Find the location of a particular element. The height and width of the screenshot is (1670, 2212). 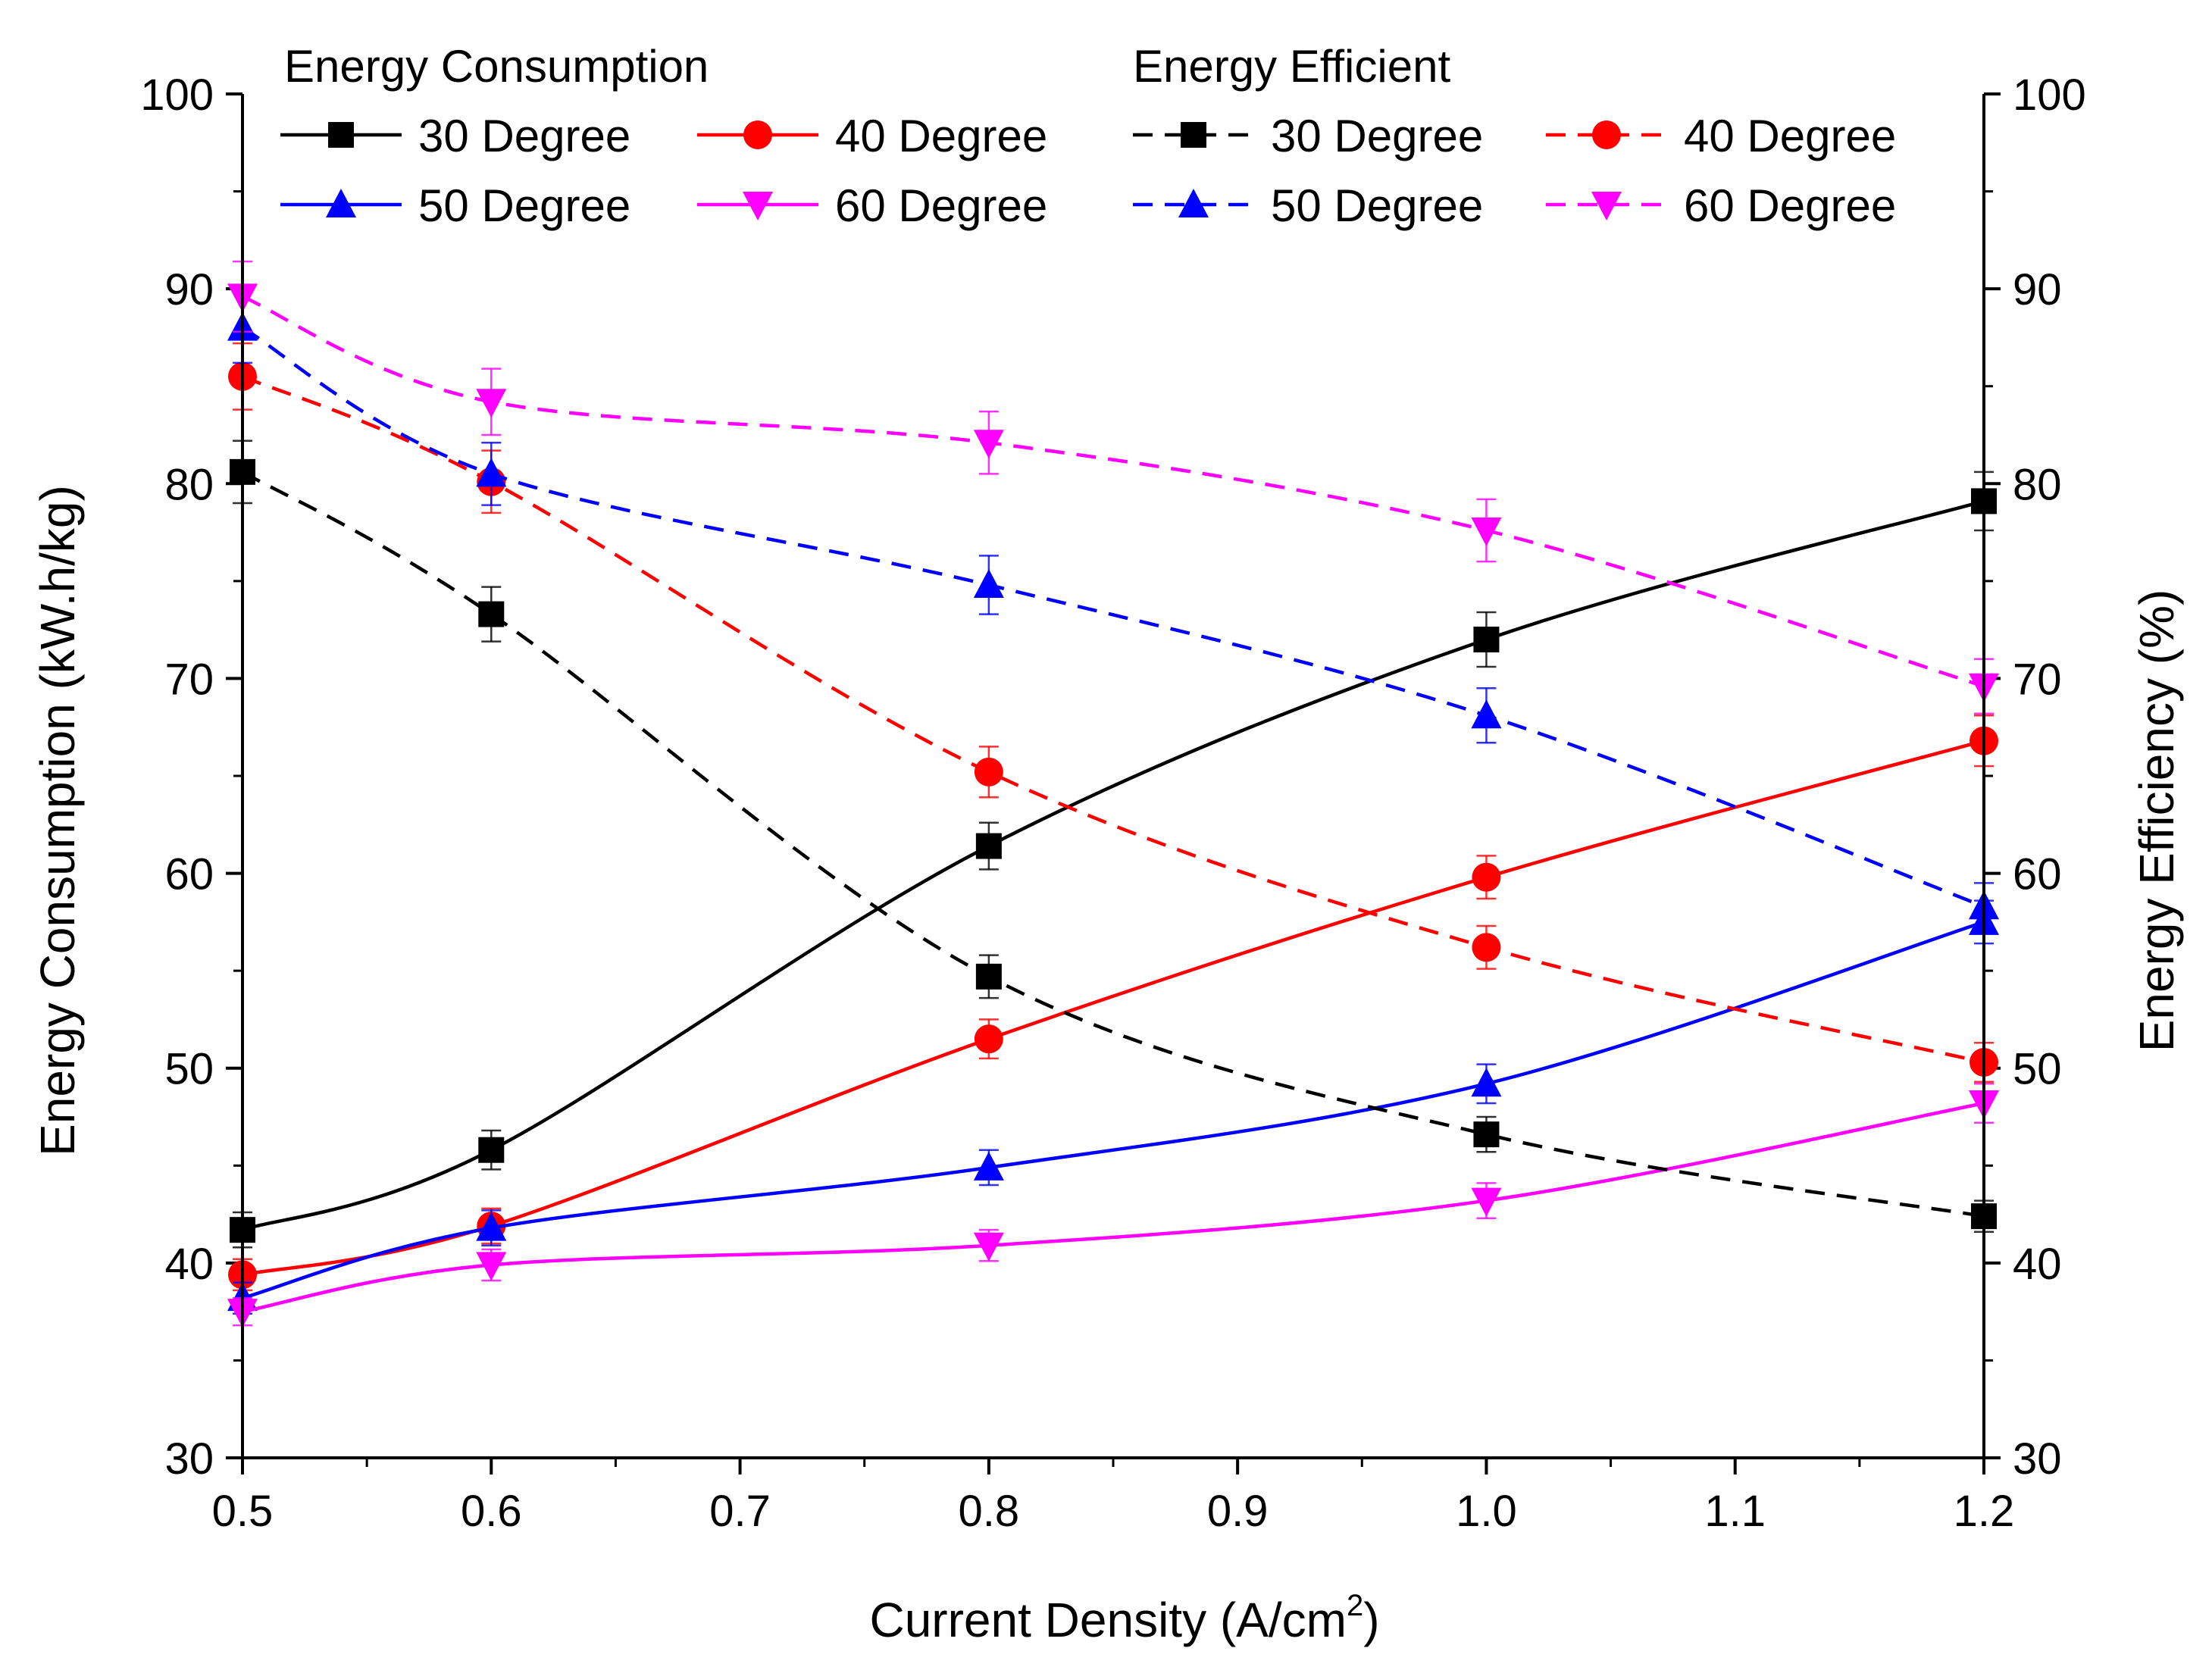

x-tick-label: 0.9 is located at coordinates (1238, 1511).